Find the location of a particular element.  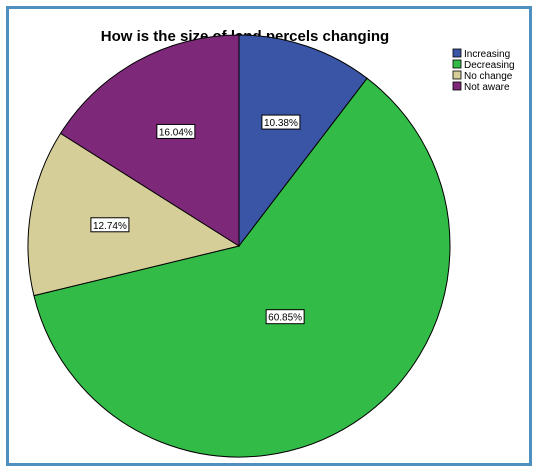

svg-text: 60.85% is located at coordinates (285, 318).